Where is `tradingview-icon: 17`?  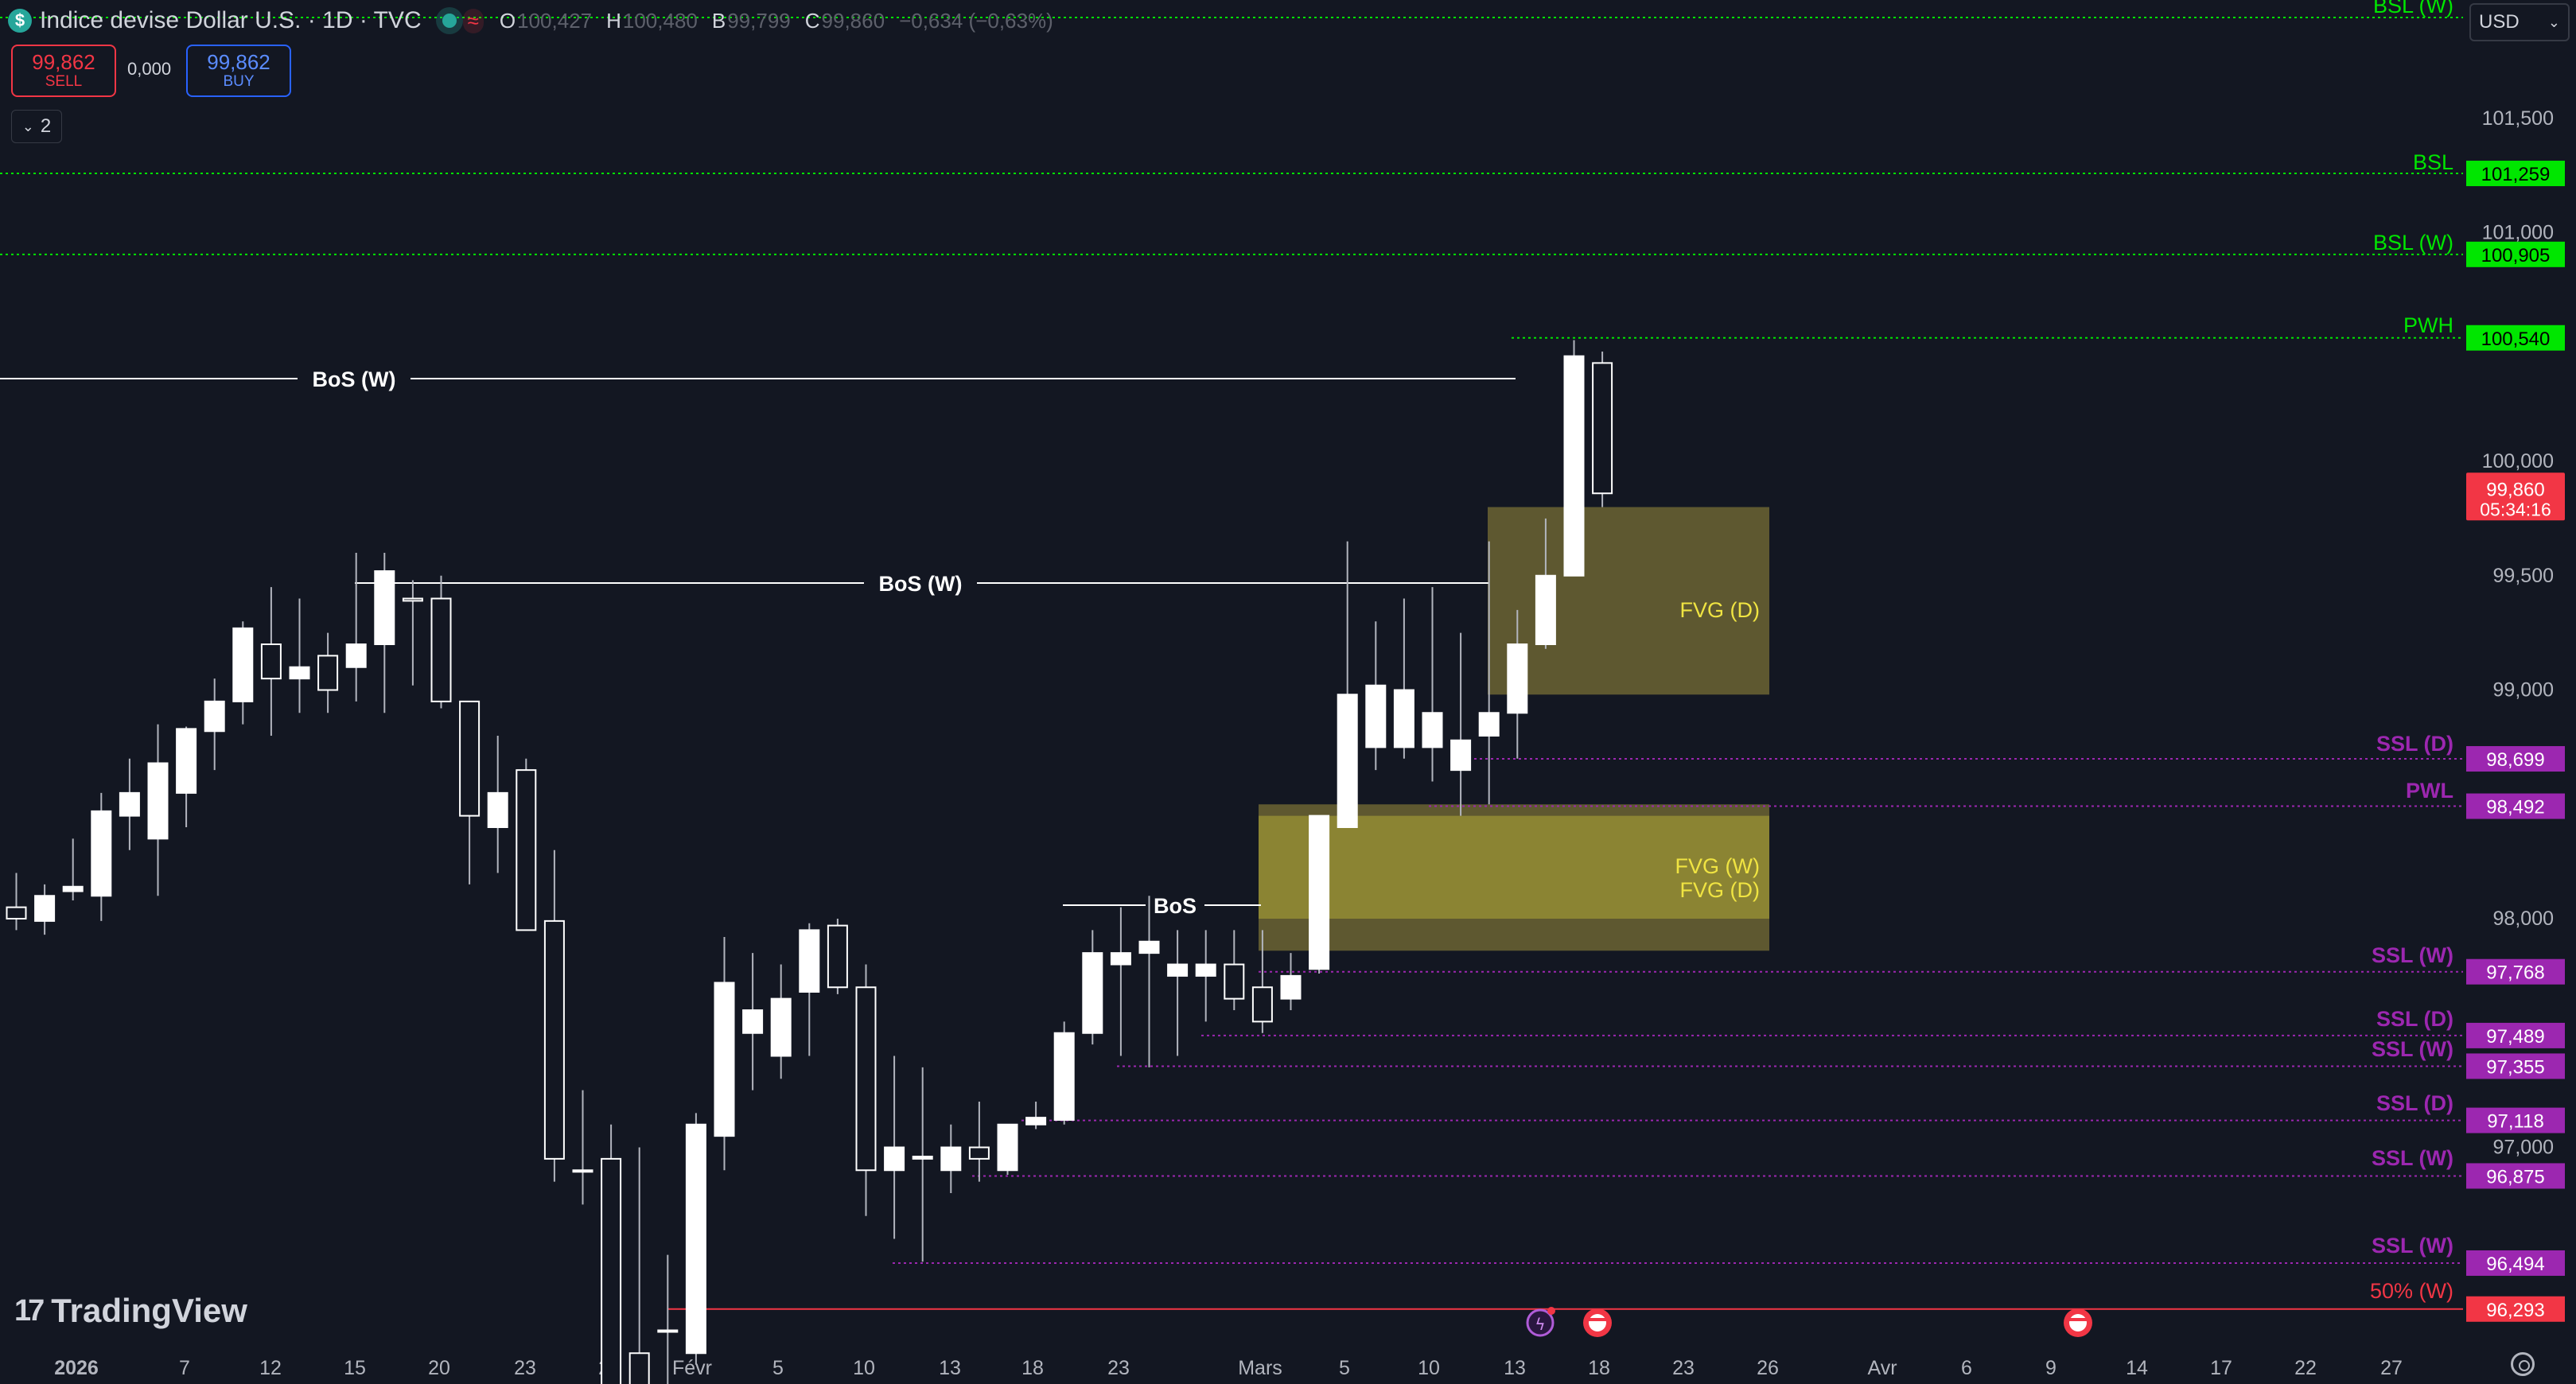
tradingview-icon: 17 is located at coordinates (30, 1310).